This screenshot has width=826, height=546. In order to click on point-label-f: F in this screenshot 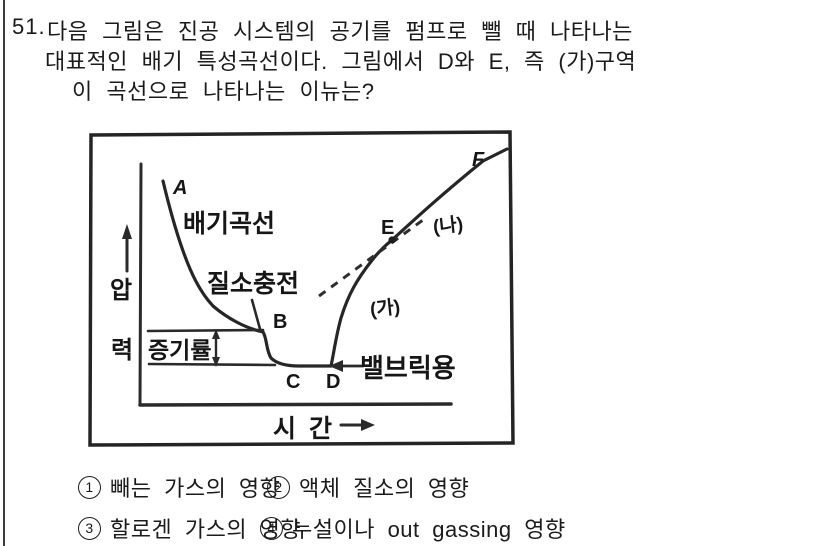, I will do `click(478, 160)`.